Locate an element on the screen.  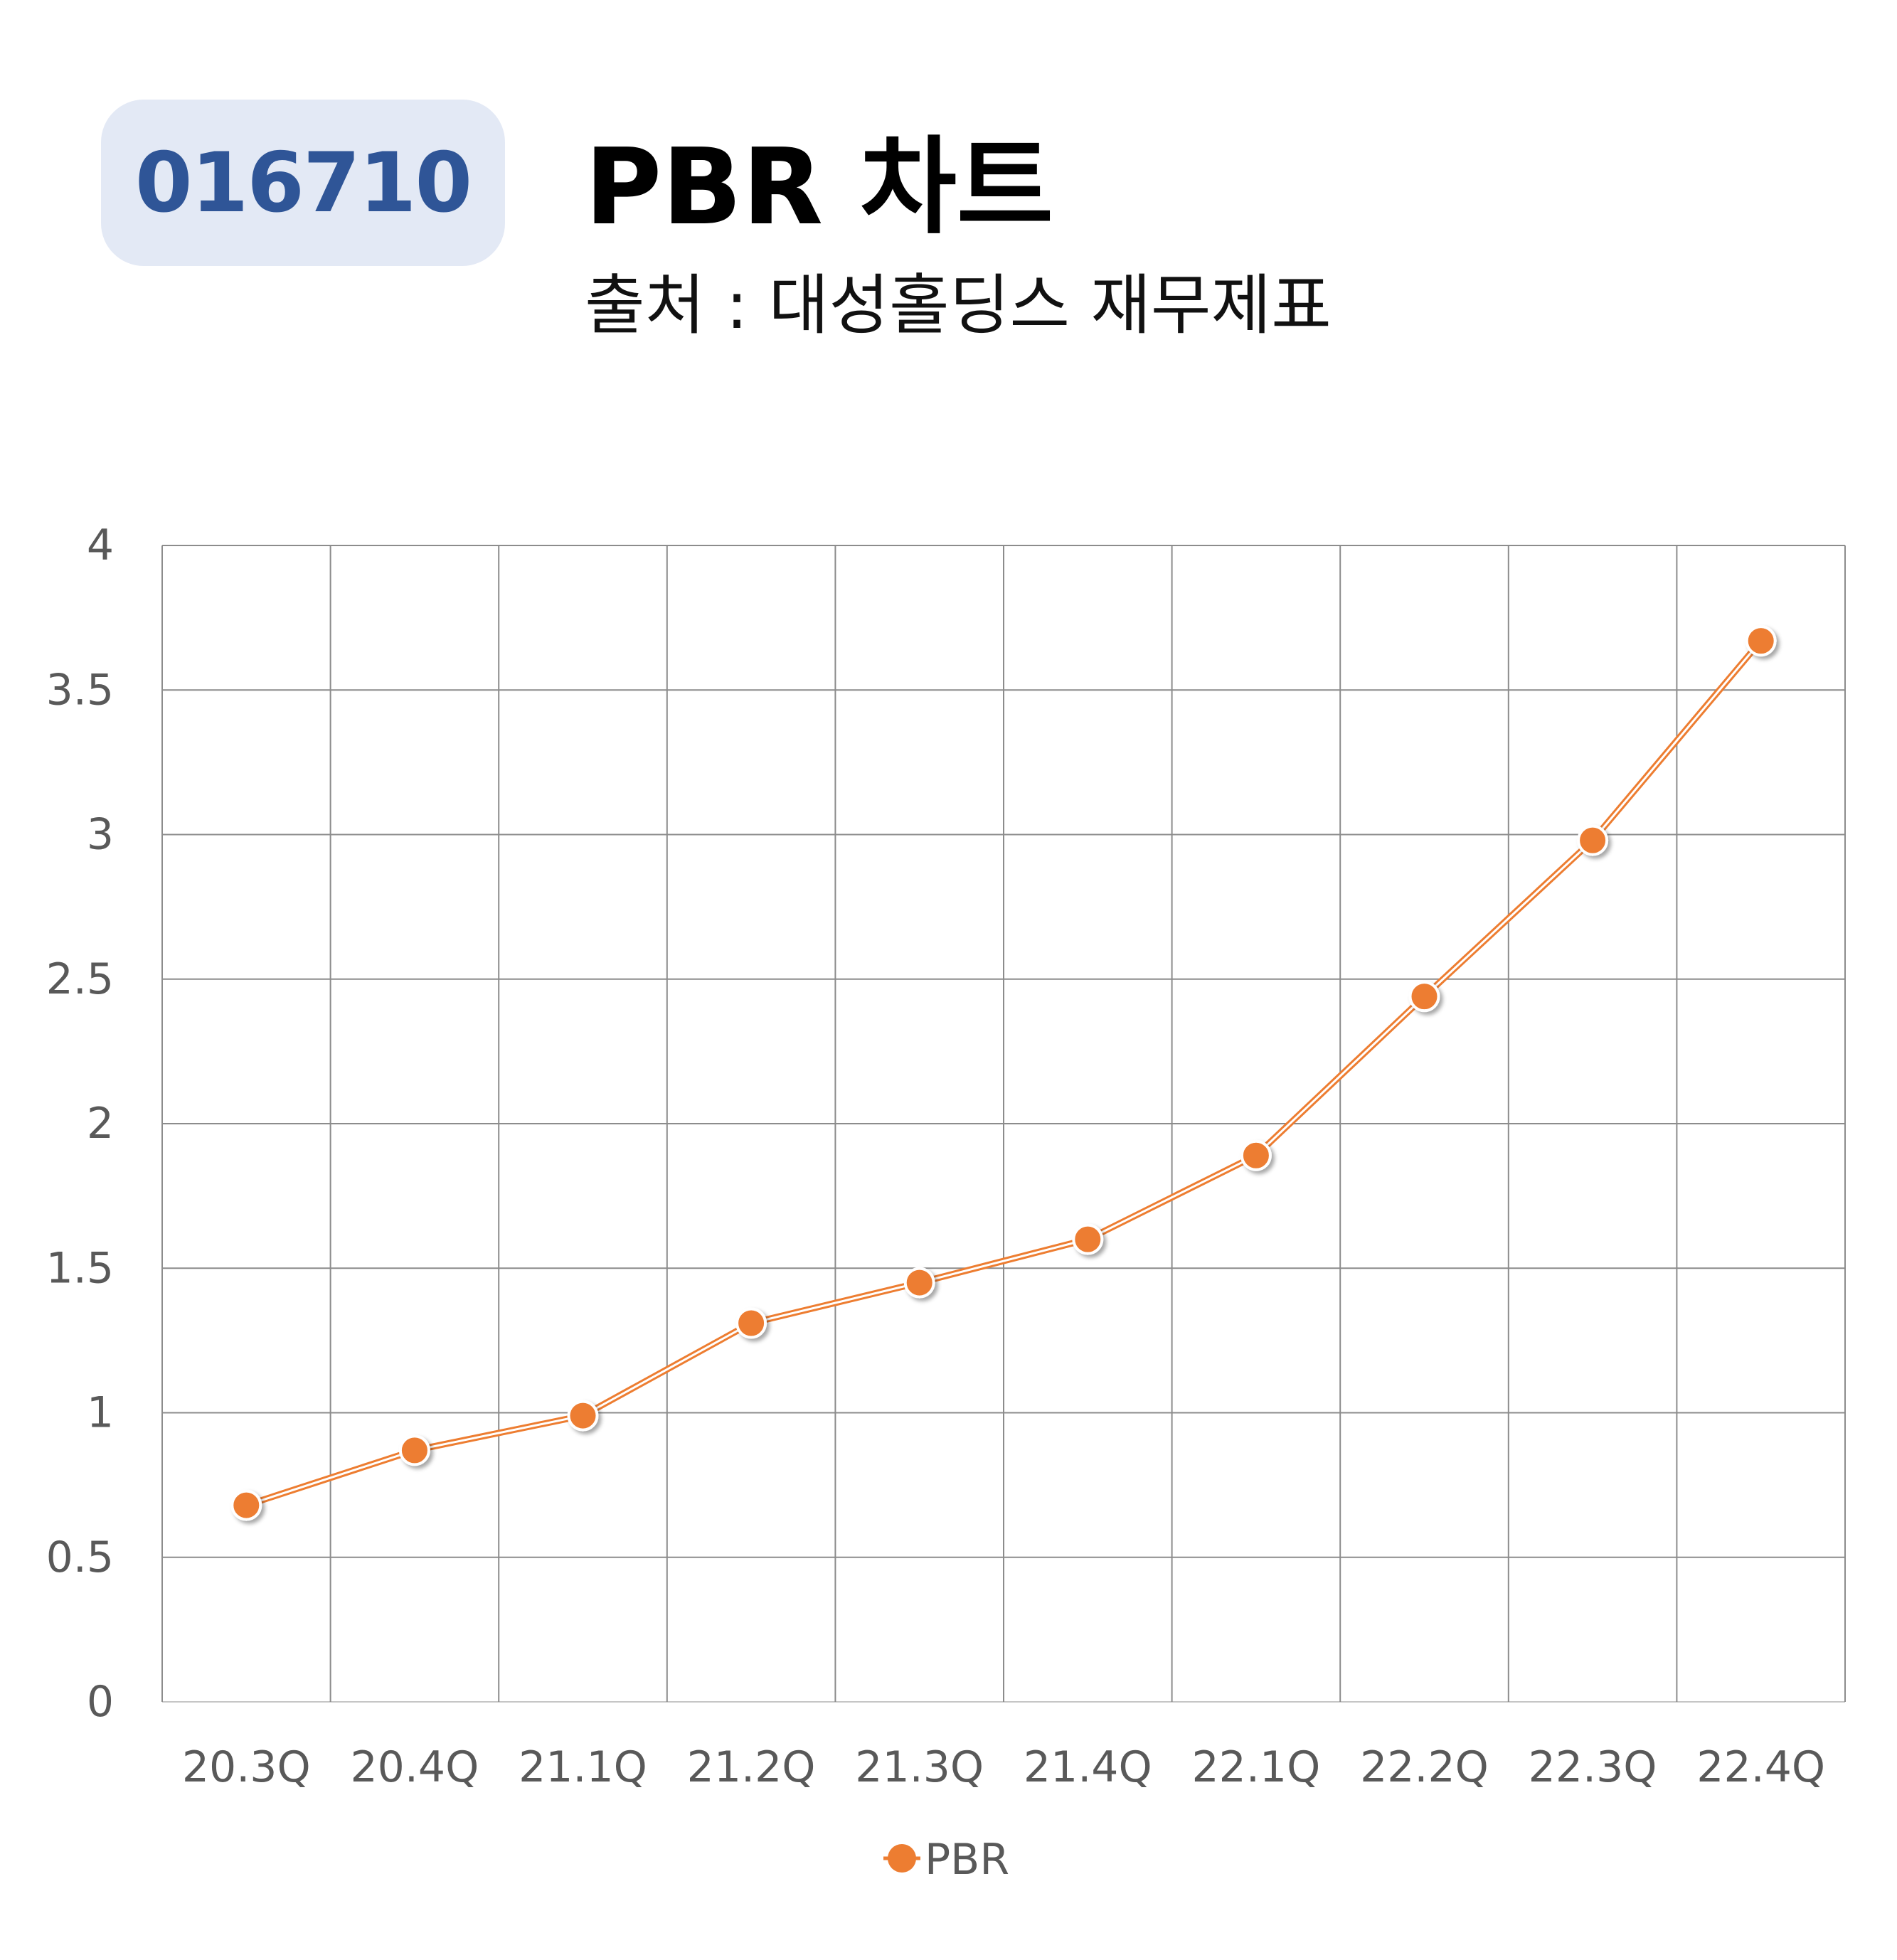
y-tick-label: 1.5 is located at coordinates (80, 1268).